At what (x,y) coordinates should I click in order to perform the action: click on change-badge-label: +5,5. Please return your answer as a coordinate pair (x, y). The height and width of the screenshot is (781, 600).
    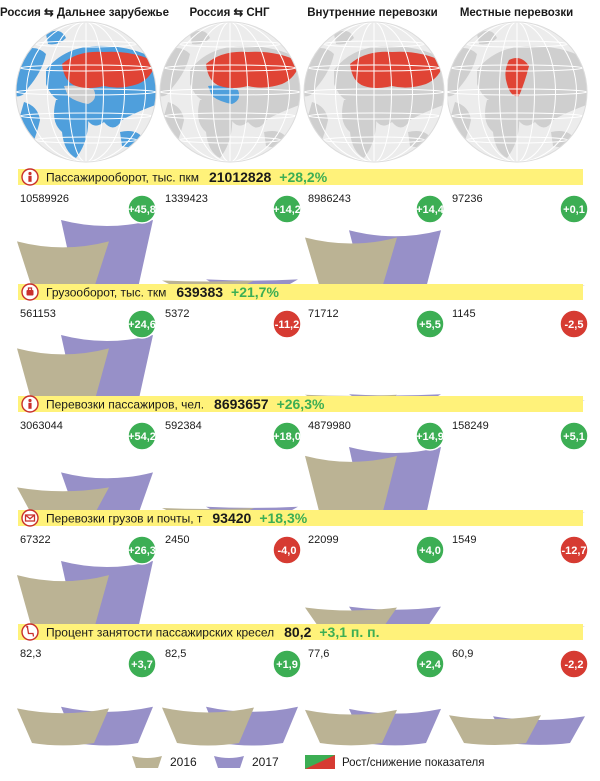
    Looking at the image, I should click on (430, 325).